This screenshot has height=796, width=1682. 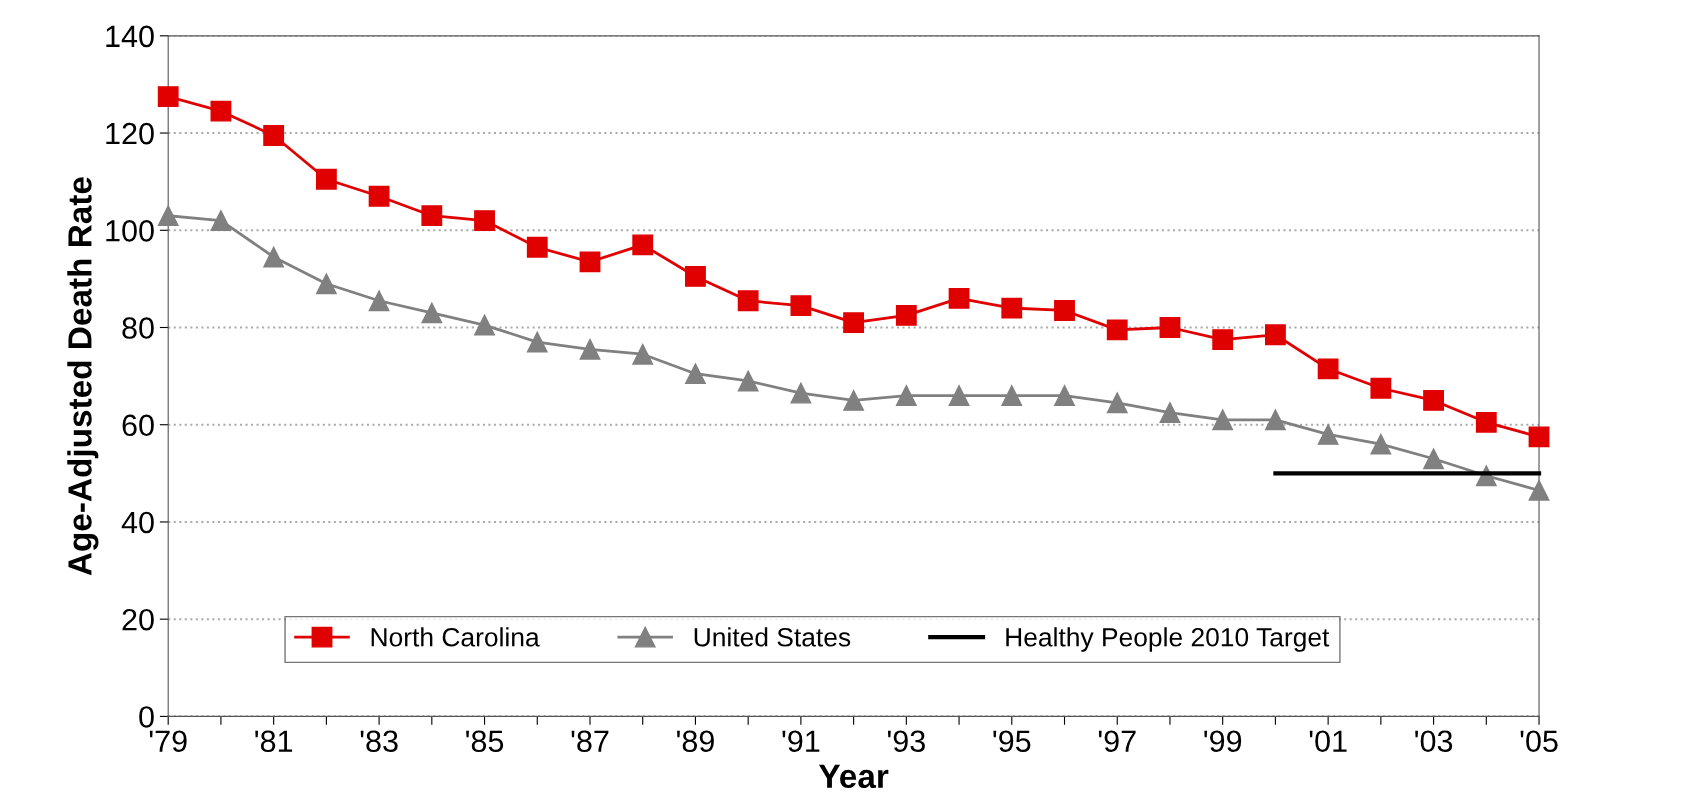 What do you see at coordinates (130, 231) in the screenshot?
I see `y-tick-label: 100` at bounding box center [130, 231].